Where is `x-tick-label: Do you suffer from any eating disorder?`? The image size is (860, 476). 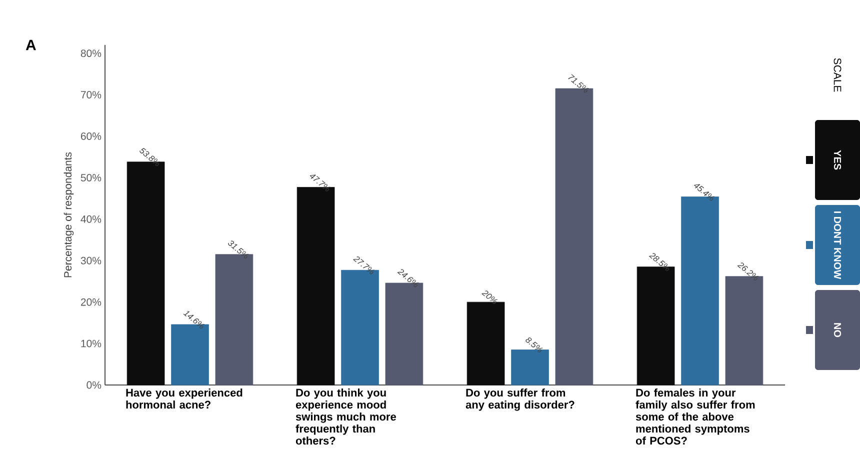
x-tick-label: Do you suffer from any eating disorder? is located at coordinates (520, 399).